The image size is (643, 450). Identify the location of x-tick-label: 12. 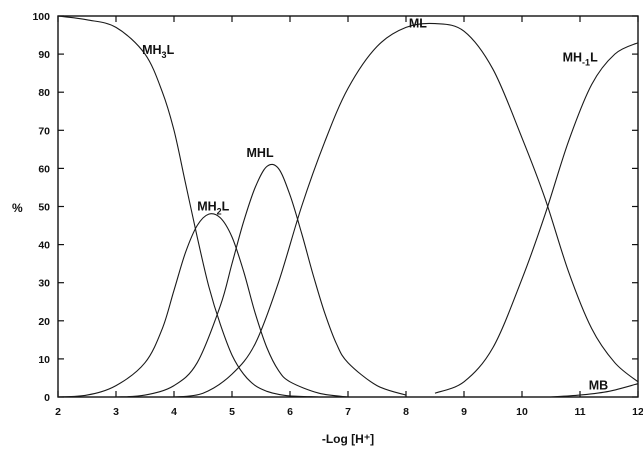
(637, 412).